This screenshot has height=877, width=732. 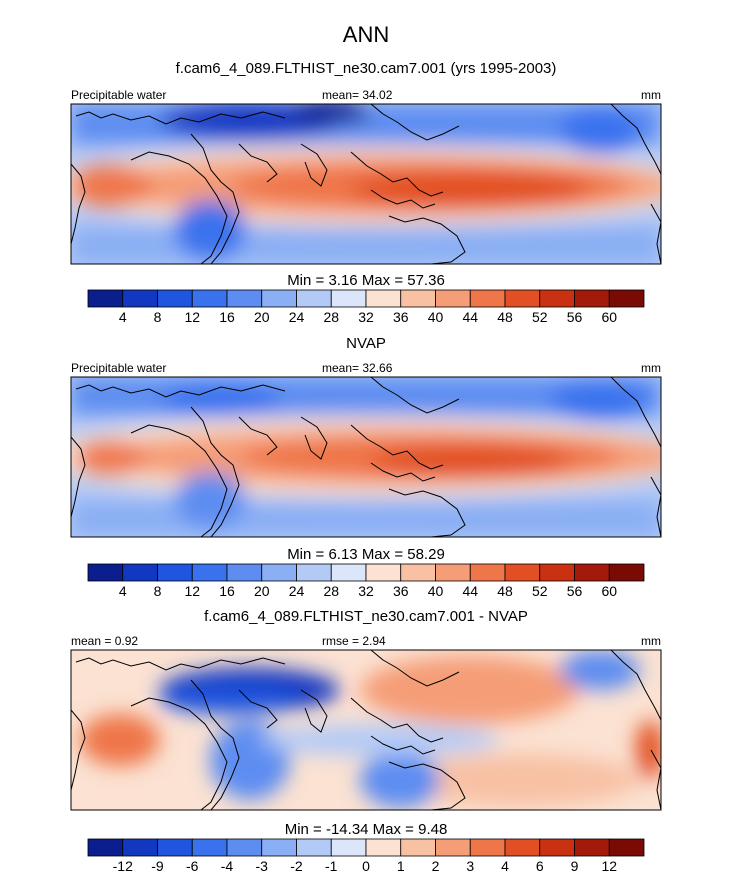 I want to click on panel-model-minmax: Min = 3.16 Max = 57.36, so click(x=366, y=280).